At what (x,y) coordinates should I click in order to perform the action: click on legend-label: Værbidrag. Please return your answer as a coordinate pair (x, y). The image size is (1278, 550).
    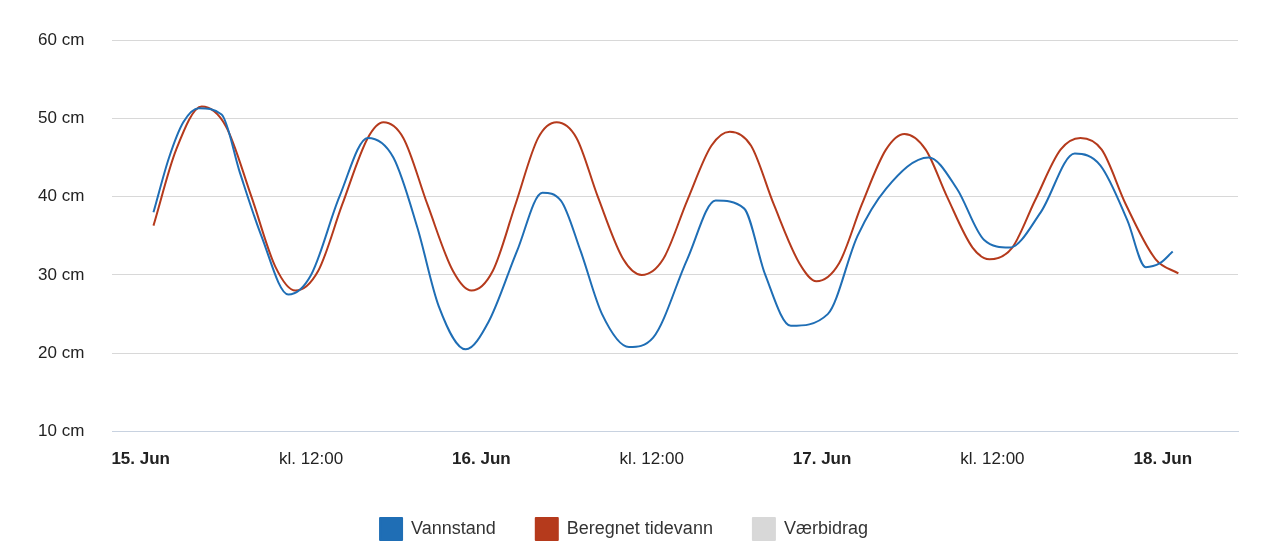
    Looking at the image, I should click on (825, 527).